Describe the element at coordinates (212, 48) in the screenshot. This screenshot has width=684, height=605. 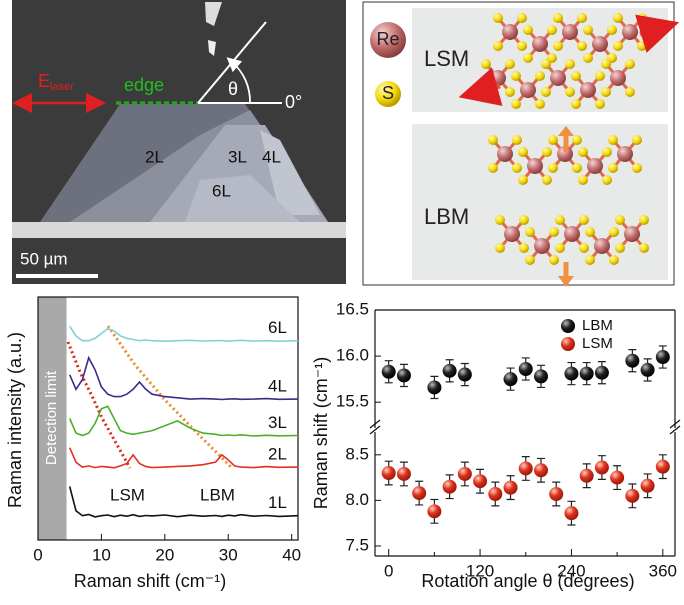
I see `speck` at that location.